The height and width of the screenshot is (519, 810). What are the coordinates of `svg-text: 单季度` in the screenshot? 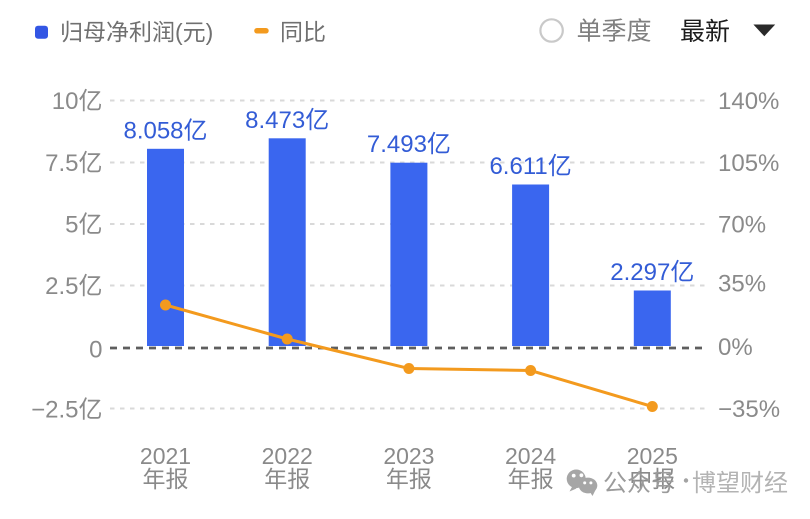 It's located at (614, 32).